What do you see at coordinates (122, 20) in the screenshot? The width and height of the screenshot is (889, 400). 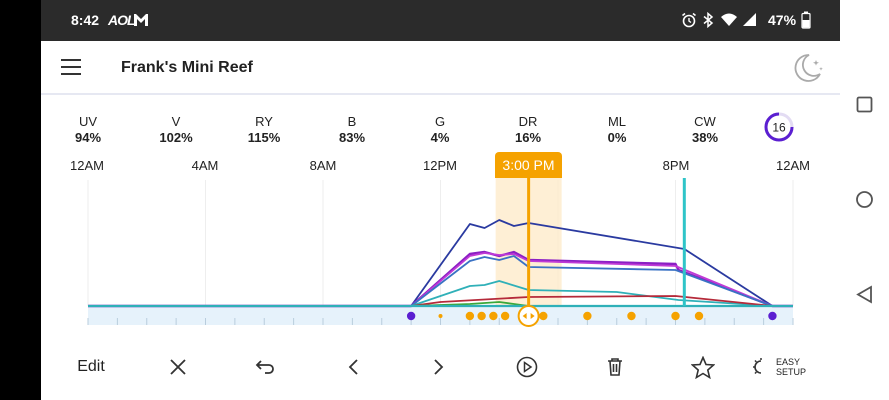 I see `aol-icon: AOL` at bounding box center [122, 20].